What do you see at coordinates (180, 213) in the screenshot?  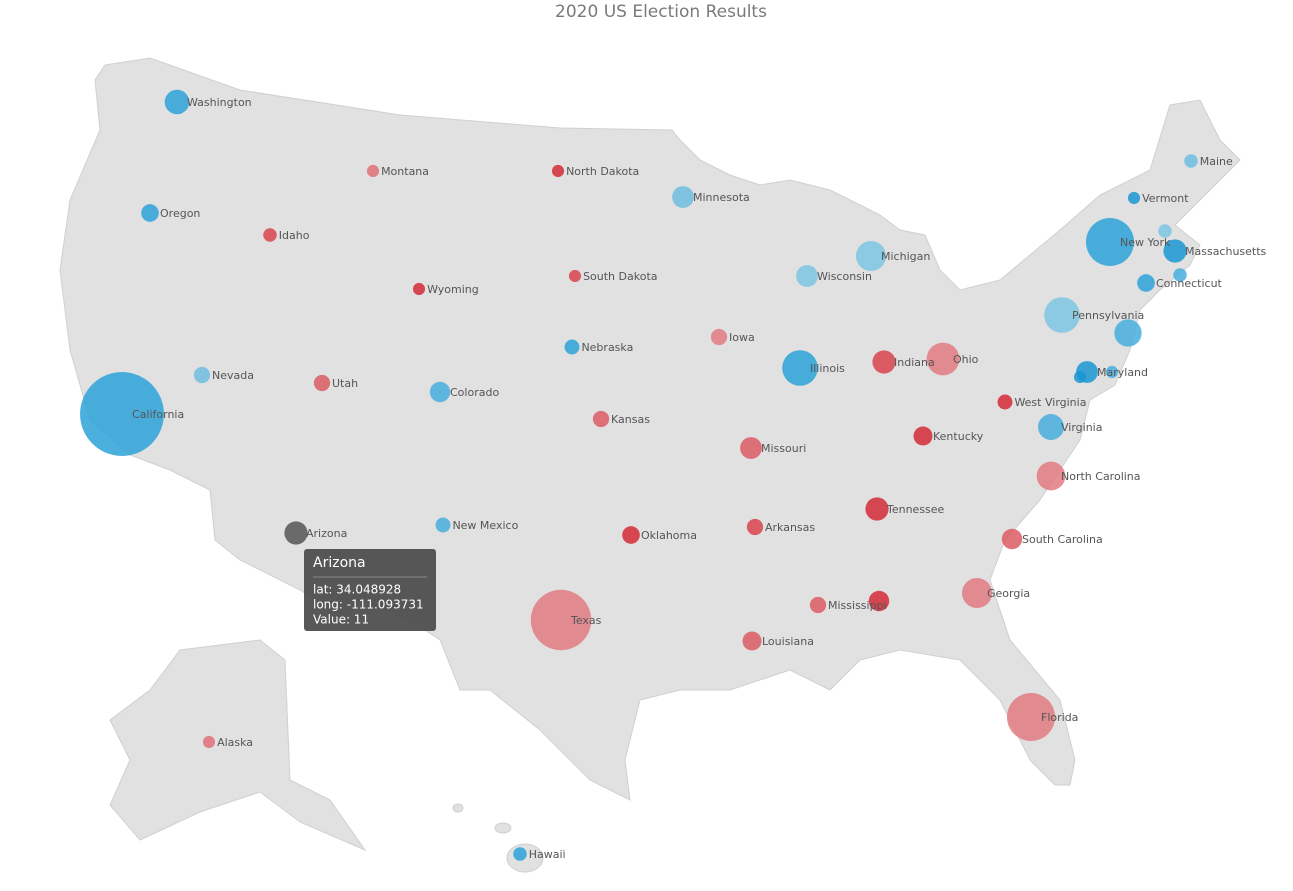 I see `bubble-label: Oregon` at bounding box center [180, 213].